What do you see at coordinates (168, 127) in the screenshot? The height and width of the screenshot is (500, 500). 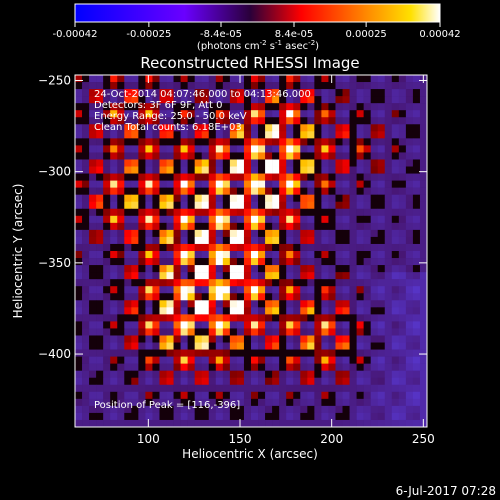 I see `annotation-clean: Clean Total counts: 6.18E+03` at bounding box center [168, 127].